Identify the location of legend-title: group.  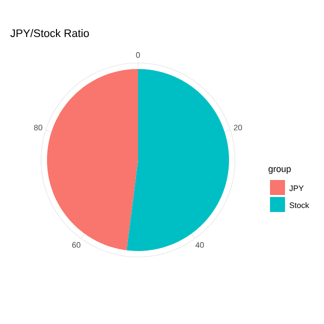
(279, 170).